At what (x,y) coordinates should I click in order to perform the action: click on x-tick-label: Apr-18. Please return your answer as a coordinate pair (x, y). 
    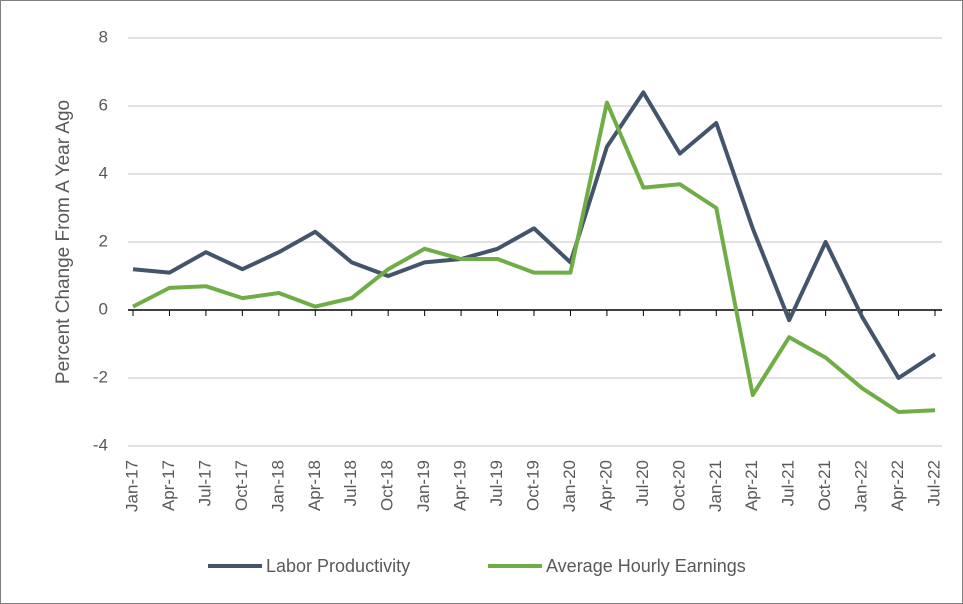
    Looking at the image, I should click on (314, 485).